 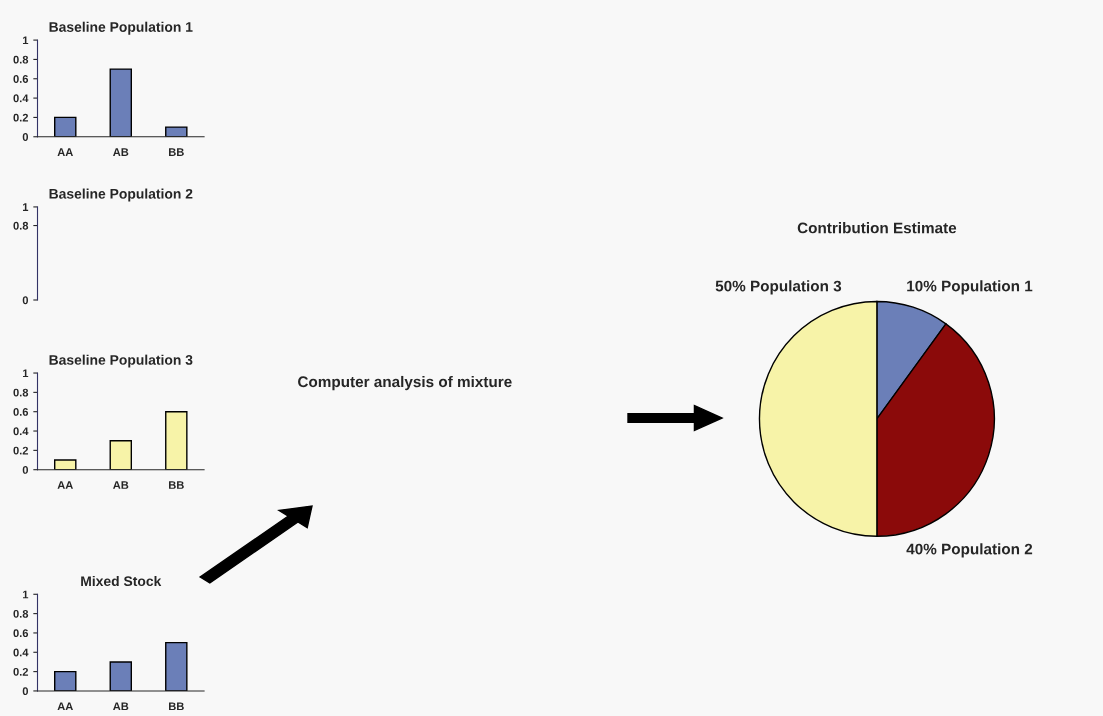 I want to click on chart-title: Baseline Population 3, so click(x=121, y=361).